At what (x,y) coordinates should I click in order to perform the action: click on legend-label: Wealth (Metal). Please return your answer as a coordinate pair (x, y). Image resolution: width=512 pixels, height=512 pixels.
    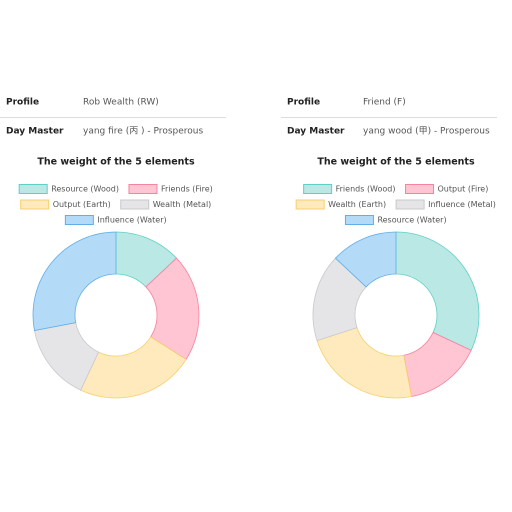
    Looking at the image, I should click on (182, 204).